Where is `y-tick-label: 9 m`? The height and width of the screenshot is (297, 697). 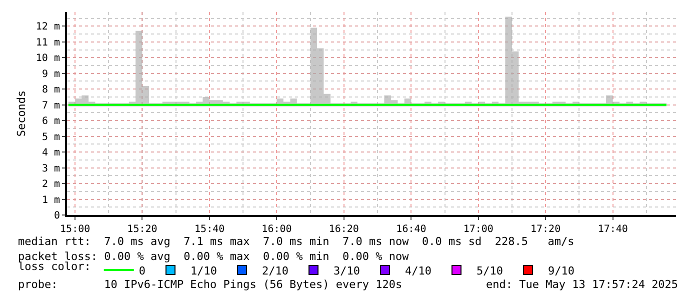 y-tick-label: 9 m is located at coordinates (51, 74).